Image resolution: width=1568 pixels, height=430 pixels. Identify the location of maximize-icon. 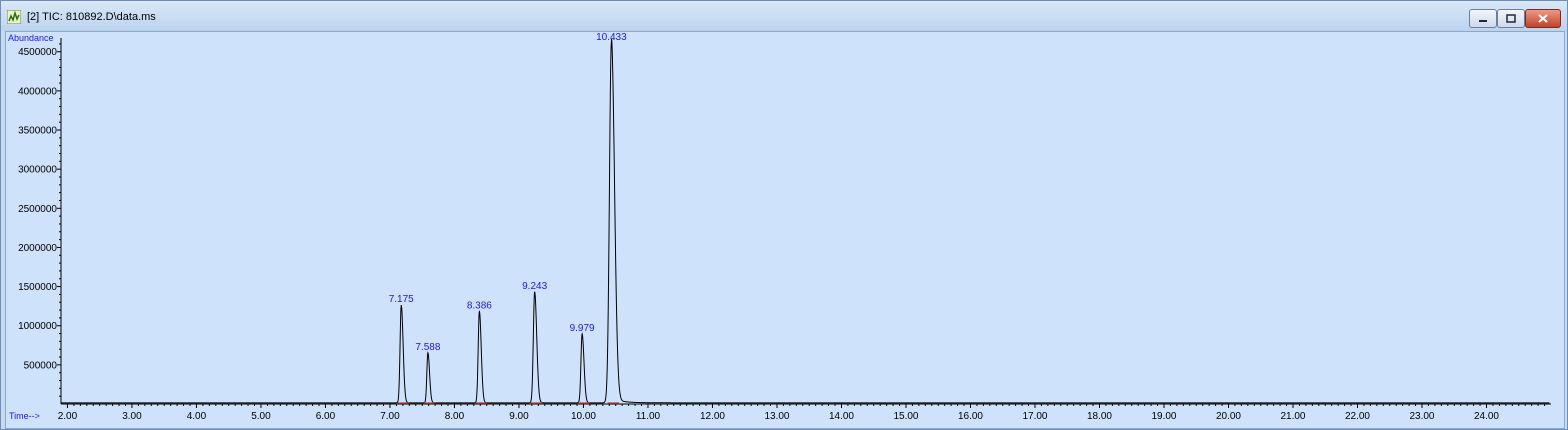
(1511, 18).